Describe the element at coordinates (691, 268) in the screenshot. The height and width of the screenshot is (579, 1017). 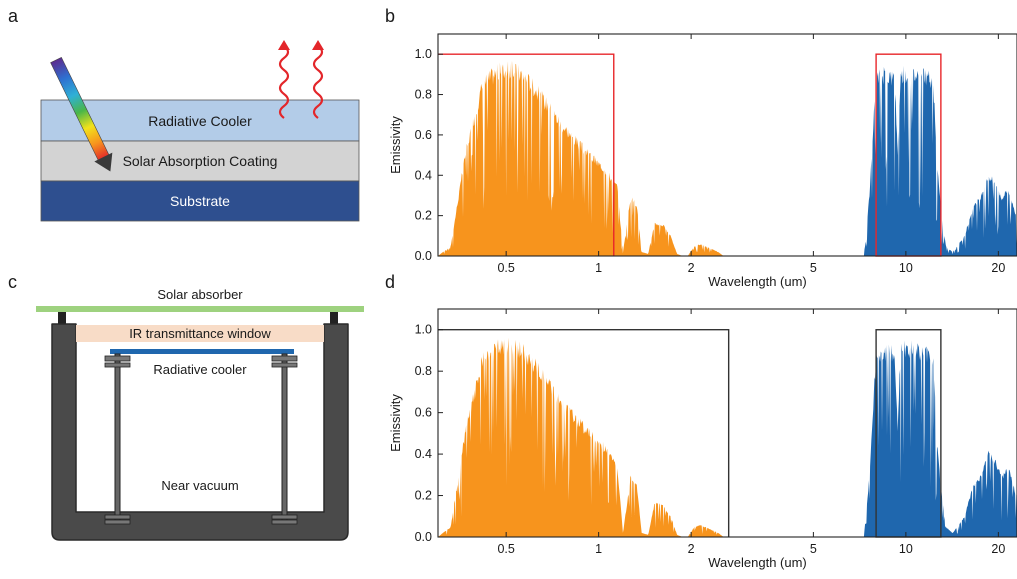
I see `chart-b-xtick-label: 2` at that location.